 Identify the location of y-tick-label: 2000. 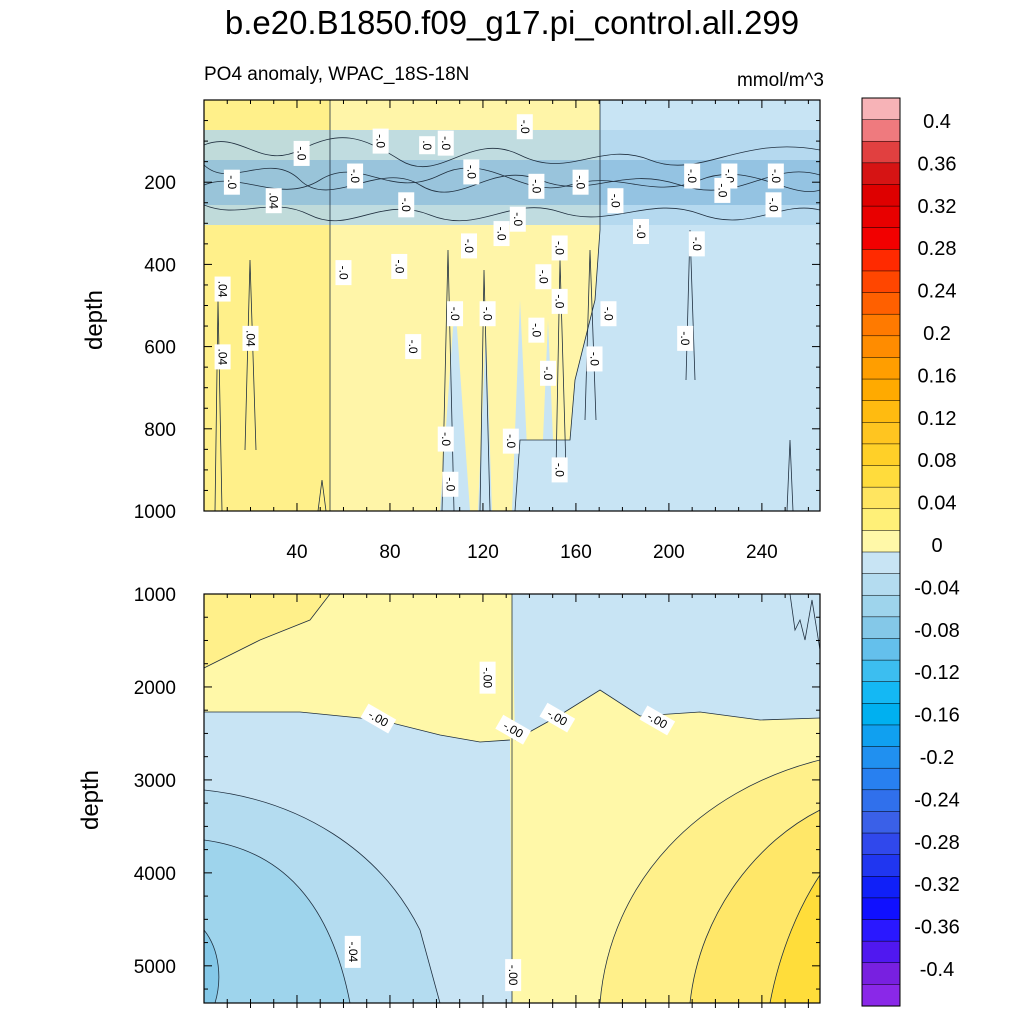
(155, 688).